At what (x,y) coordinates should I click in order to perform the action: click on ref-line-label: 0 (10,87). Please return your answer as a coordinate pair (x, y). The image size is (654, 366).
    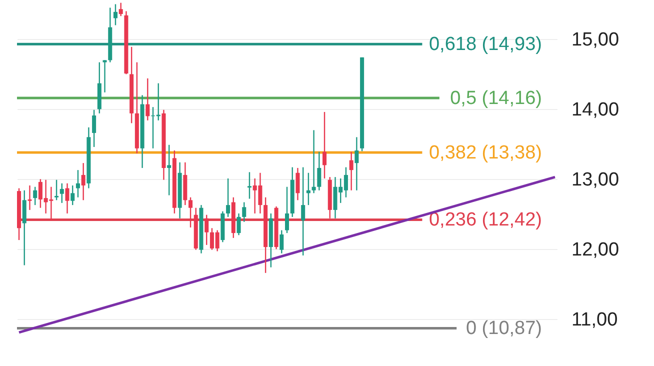
    Looking at the image, I should click on (504, 329).